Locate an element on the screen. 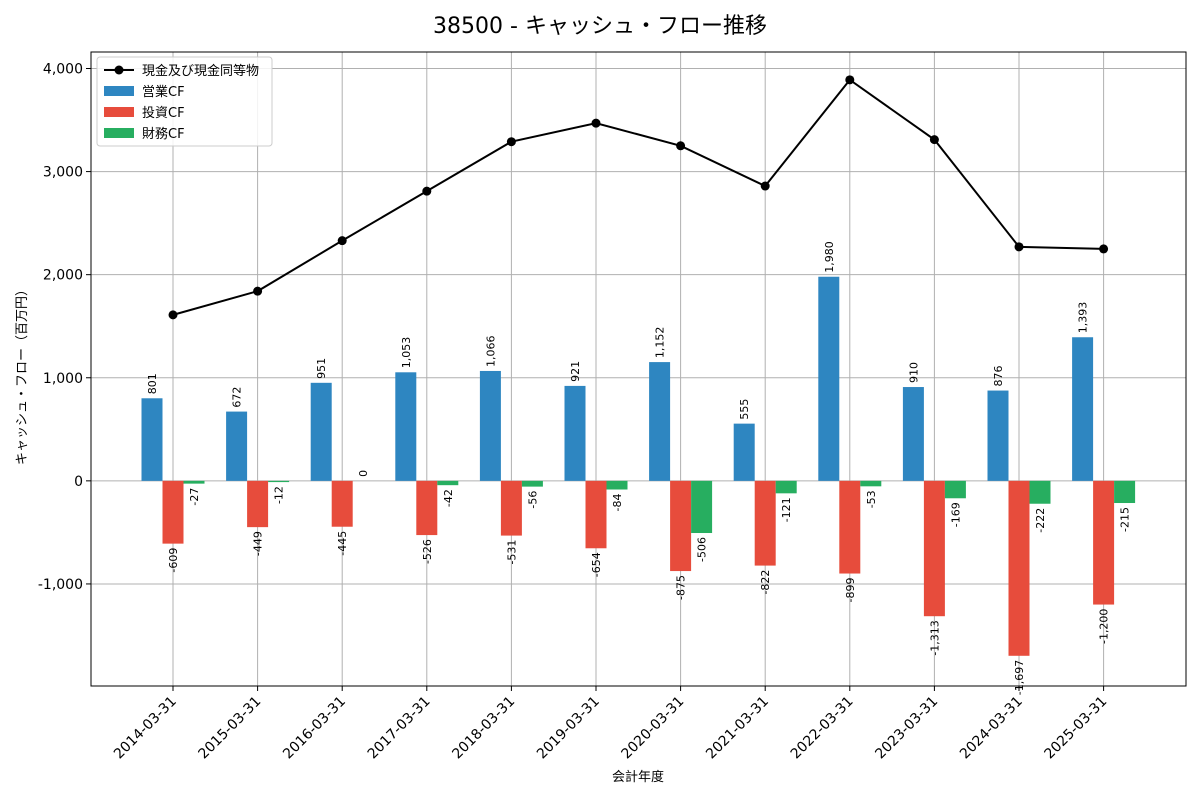 The width and height of the screenshot is (1200, 800). legend-label: 現金及び現金同等物 is located at coordinates (200, 71).